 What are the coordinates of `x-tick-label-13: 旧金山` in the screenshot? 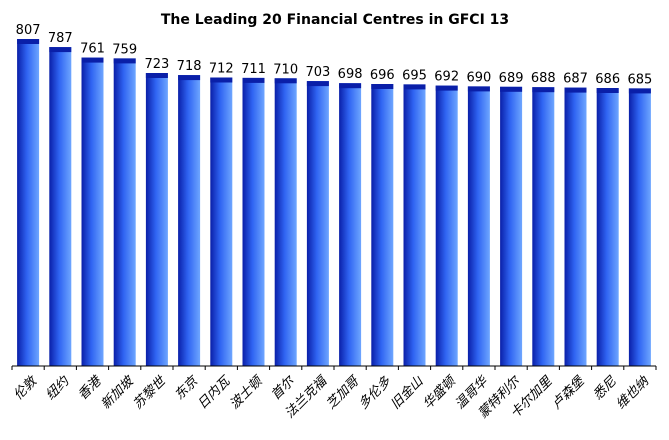 It's located at (407, 393).